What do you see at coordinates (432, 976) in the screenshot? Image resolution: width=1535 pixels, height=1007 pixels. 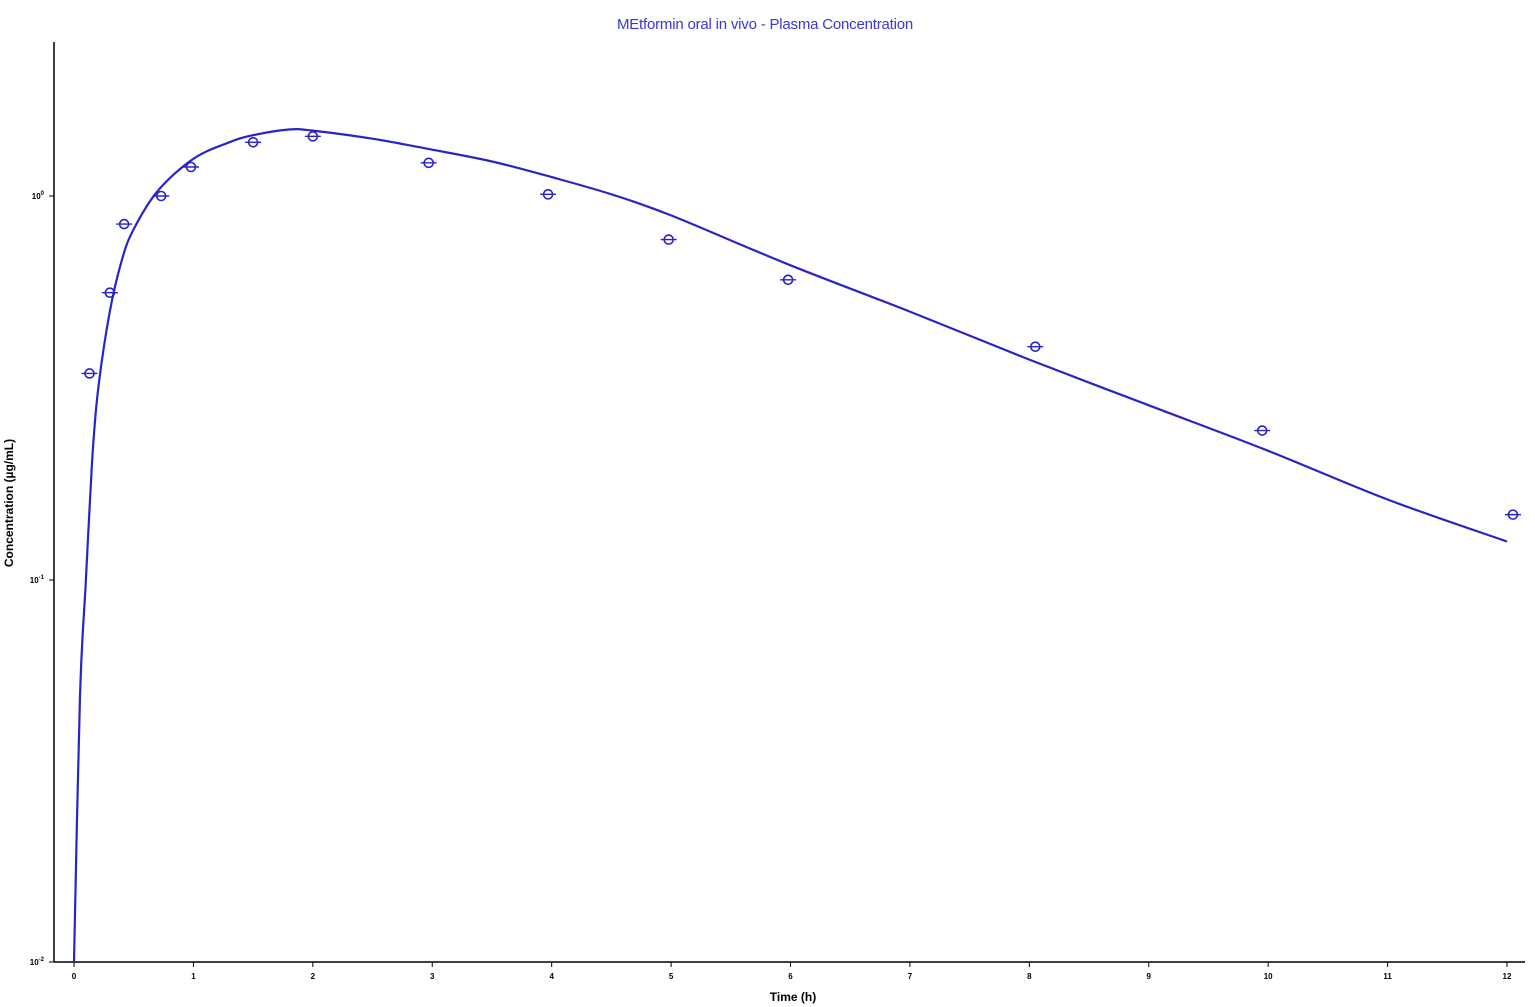 I see `x-tick-label: 3` at bounding box center [432, 976].